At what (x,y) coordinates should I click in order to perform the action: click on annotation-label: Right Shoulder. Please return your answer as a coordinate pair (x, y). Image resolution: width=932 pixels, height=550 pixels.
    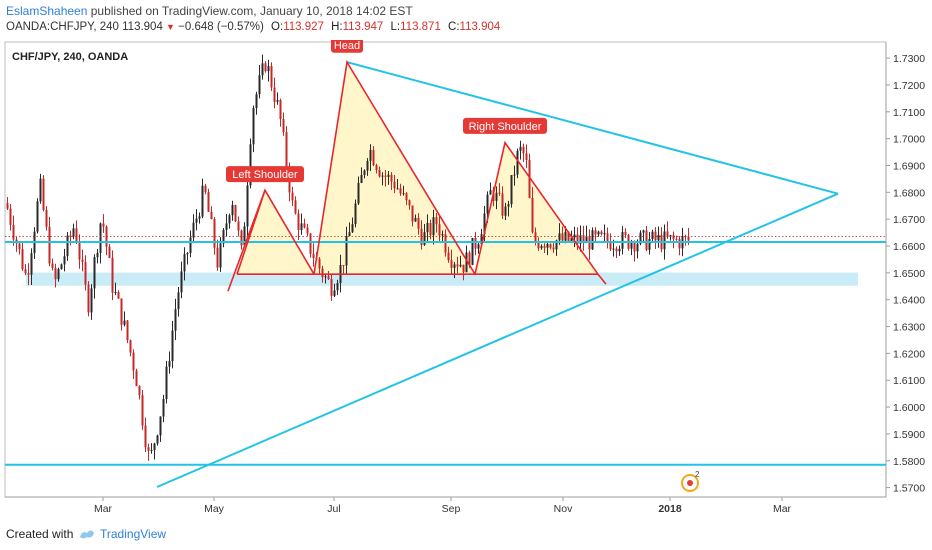
    Looking at the image, I should click on (505, 127).